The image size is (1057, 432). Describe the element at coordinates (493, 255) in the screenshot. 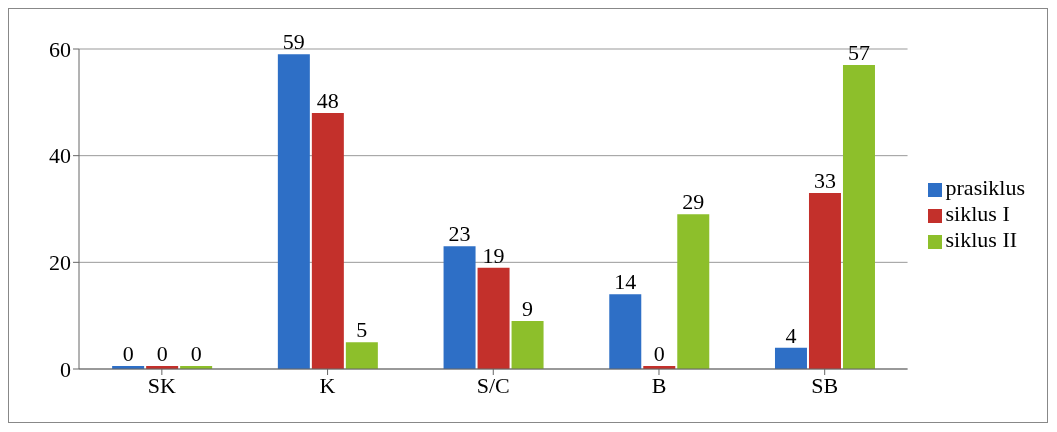

I see `data-label: 19` at that location.